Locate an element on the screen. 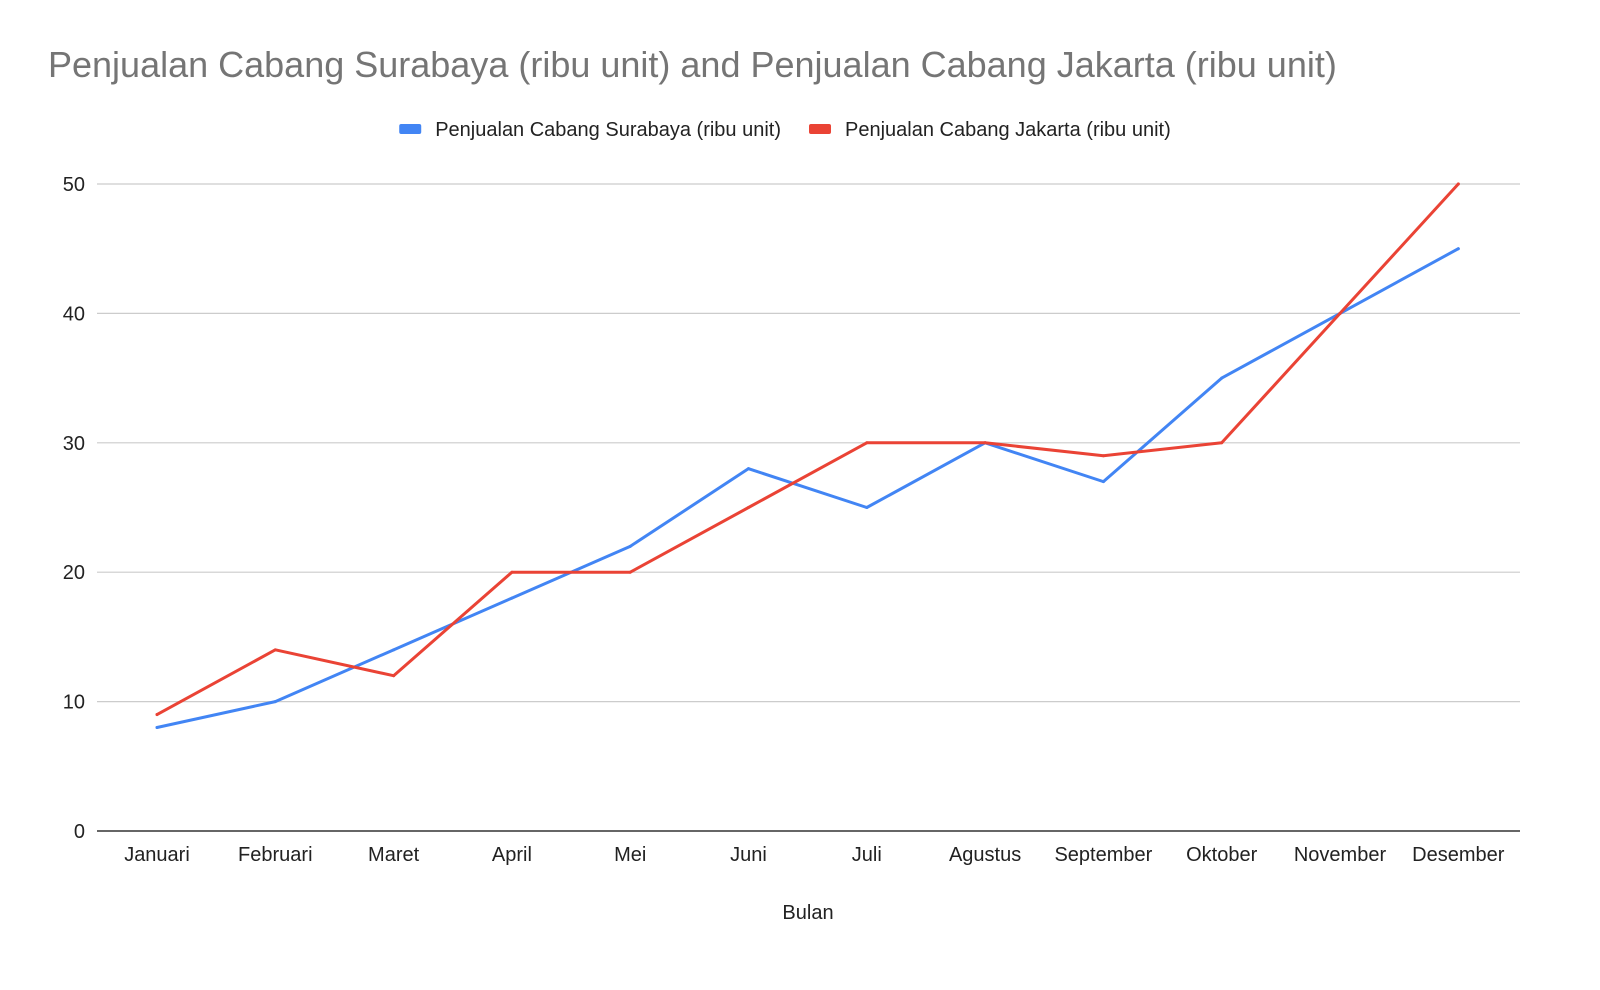  y-axis-tick-labels: 0 10 20 30 40 50 is located at coordinates (74, 508).